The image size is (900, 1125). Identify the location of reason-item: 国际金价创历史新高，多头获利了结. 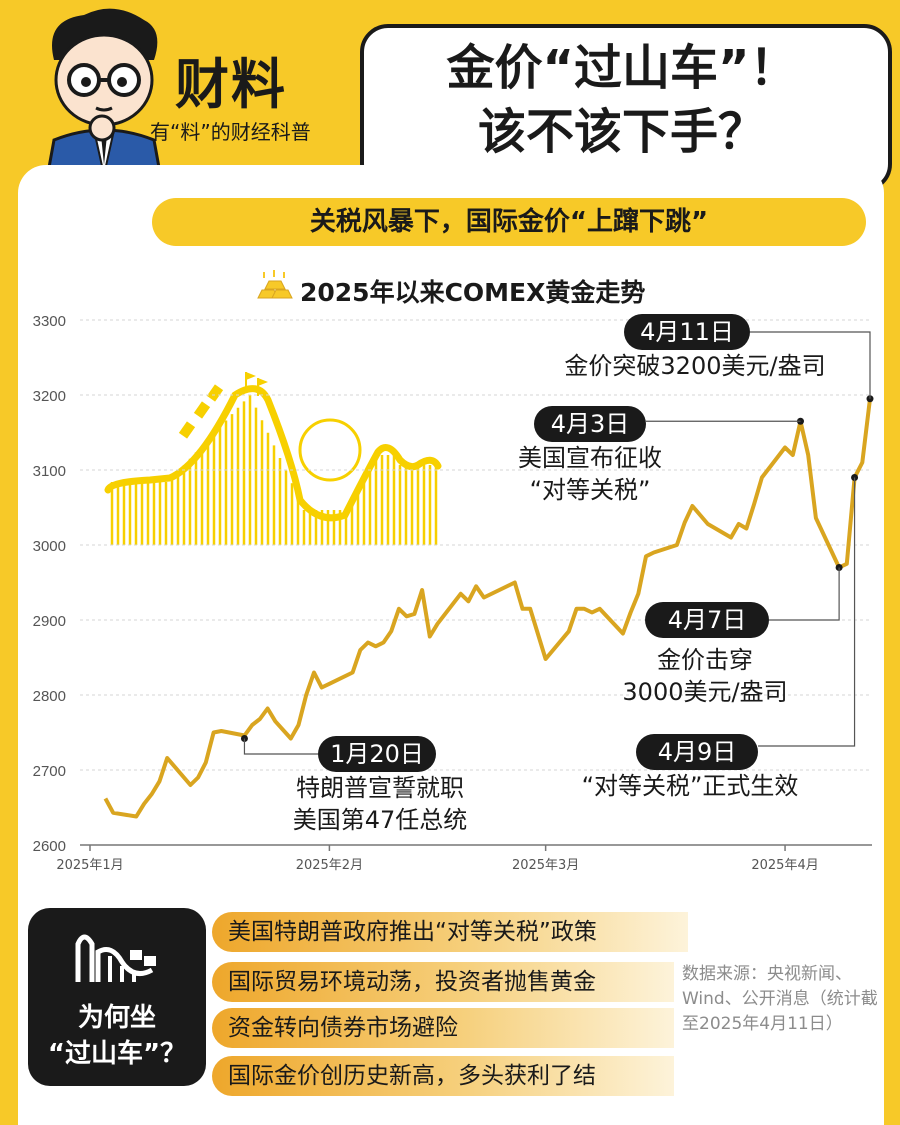
(443, 1076).